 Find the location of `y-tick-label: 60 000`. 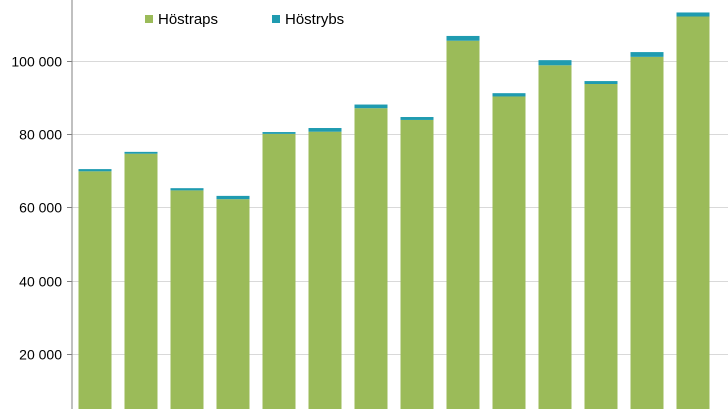

y-tick-label: 60 000 is located at coordinates (40, 208).